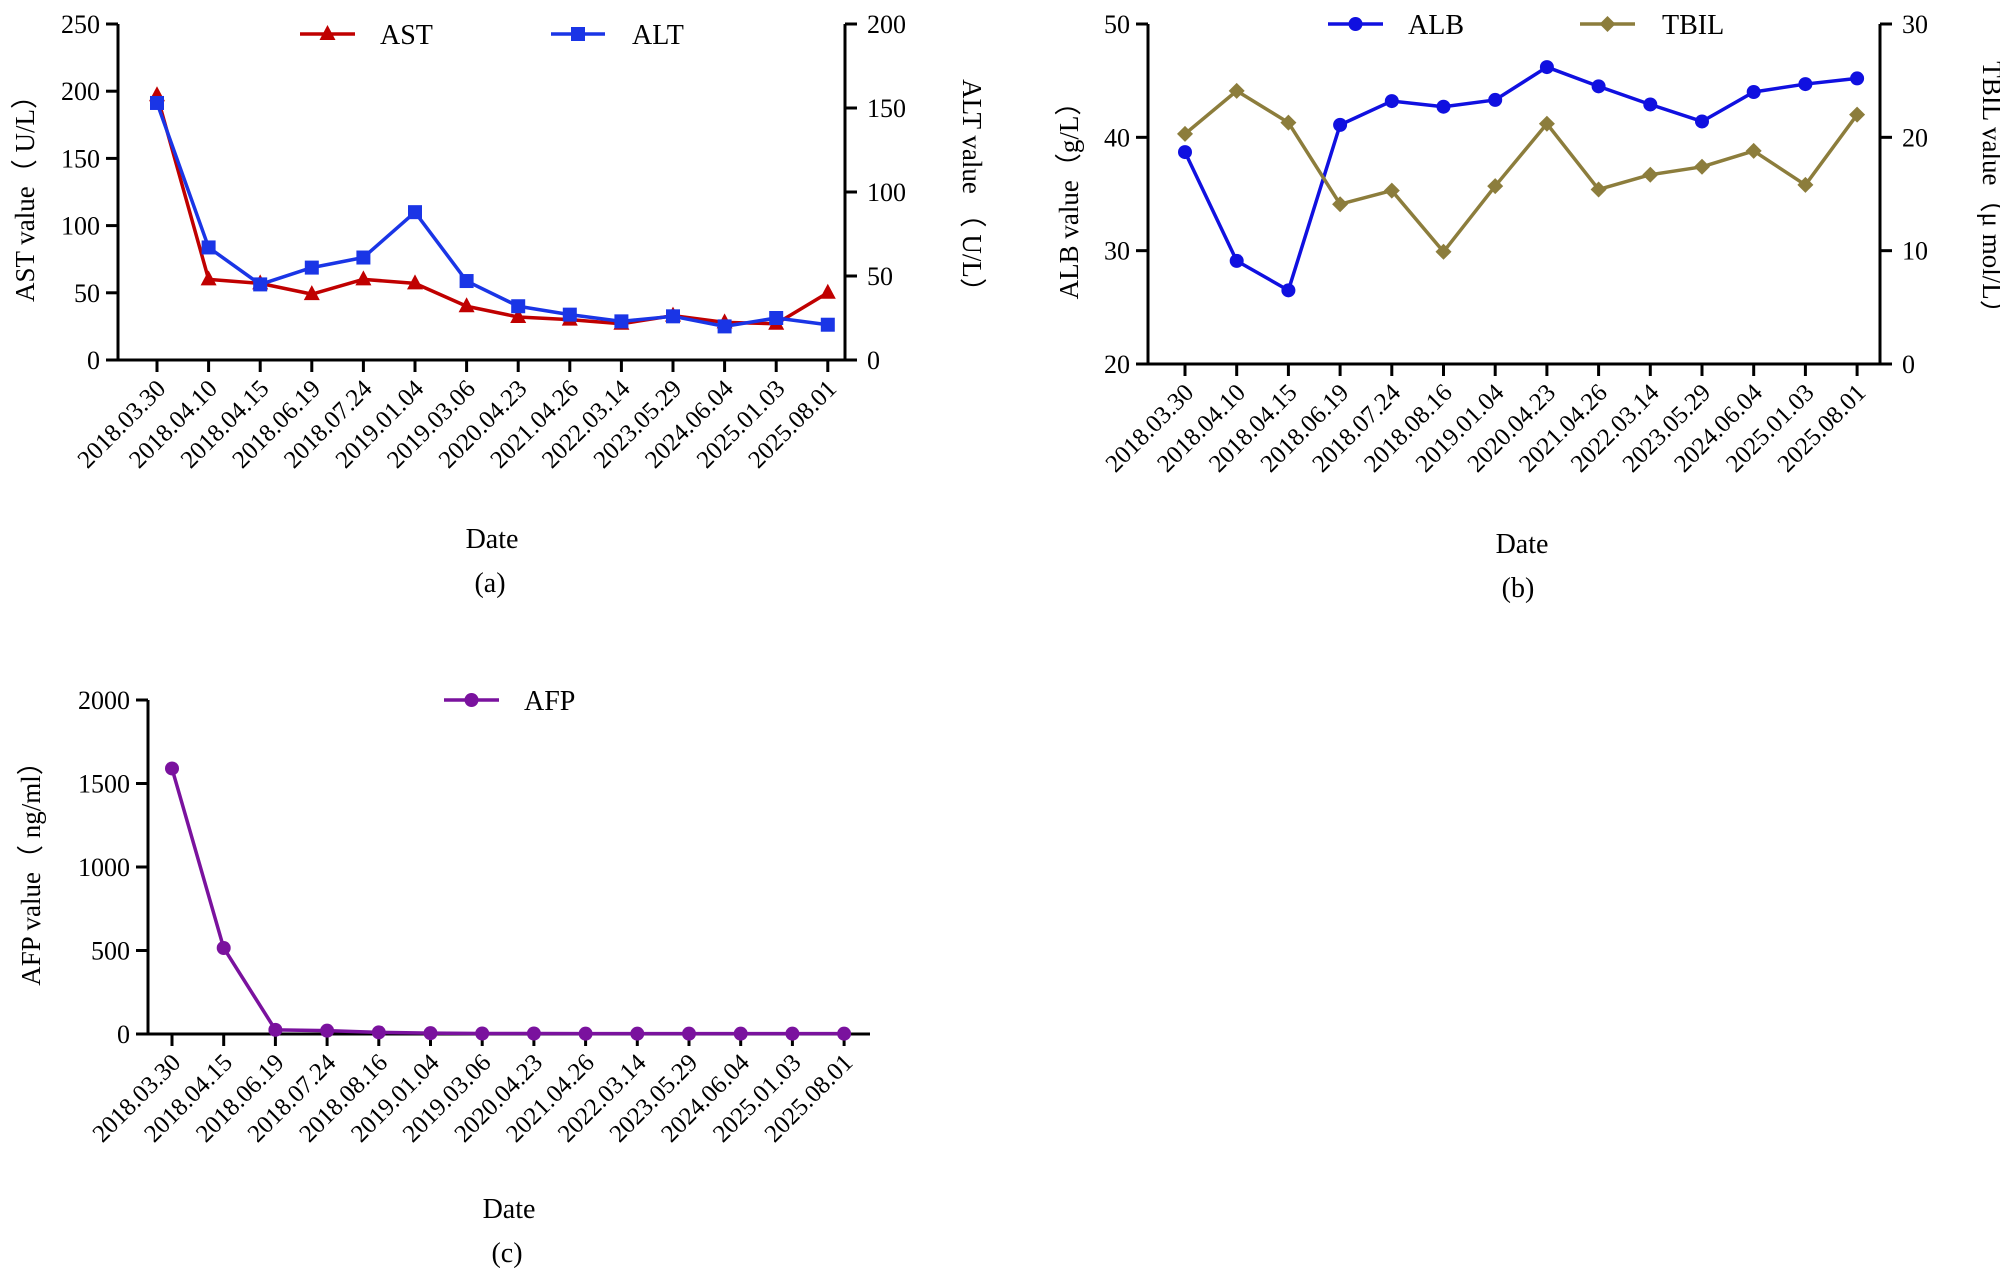 The height and width of the screenshot is (1275, 2000). I want to click on y-axis-title: ALB value（g/L）, so click(1069, 194).